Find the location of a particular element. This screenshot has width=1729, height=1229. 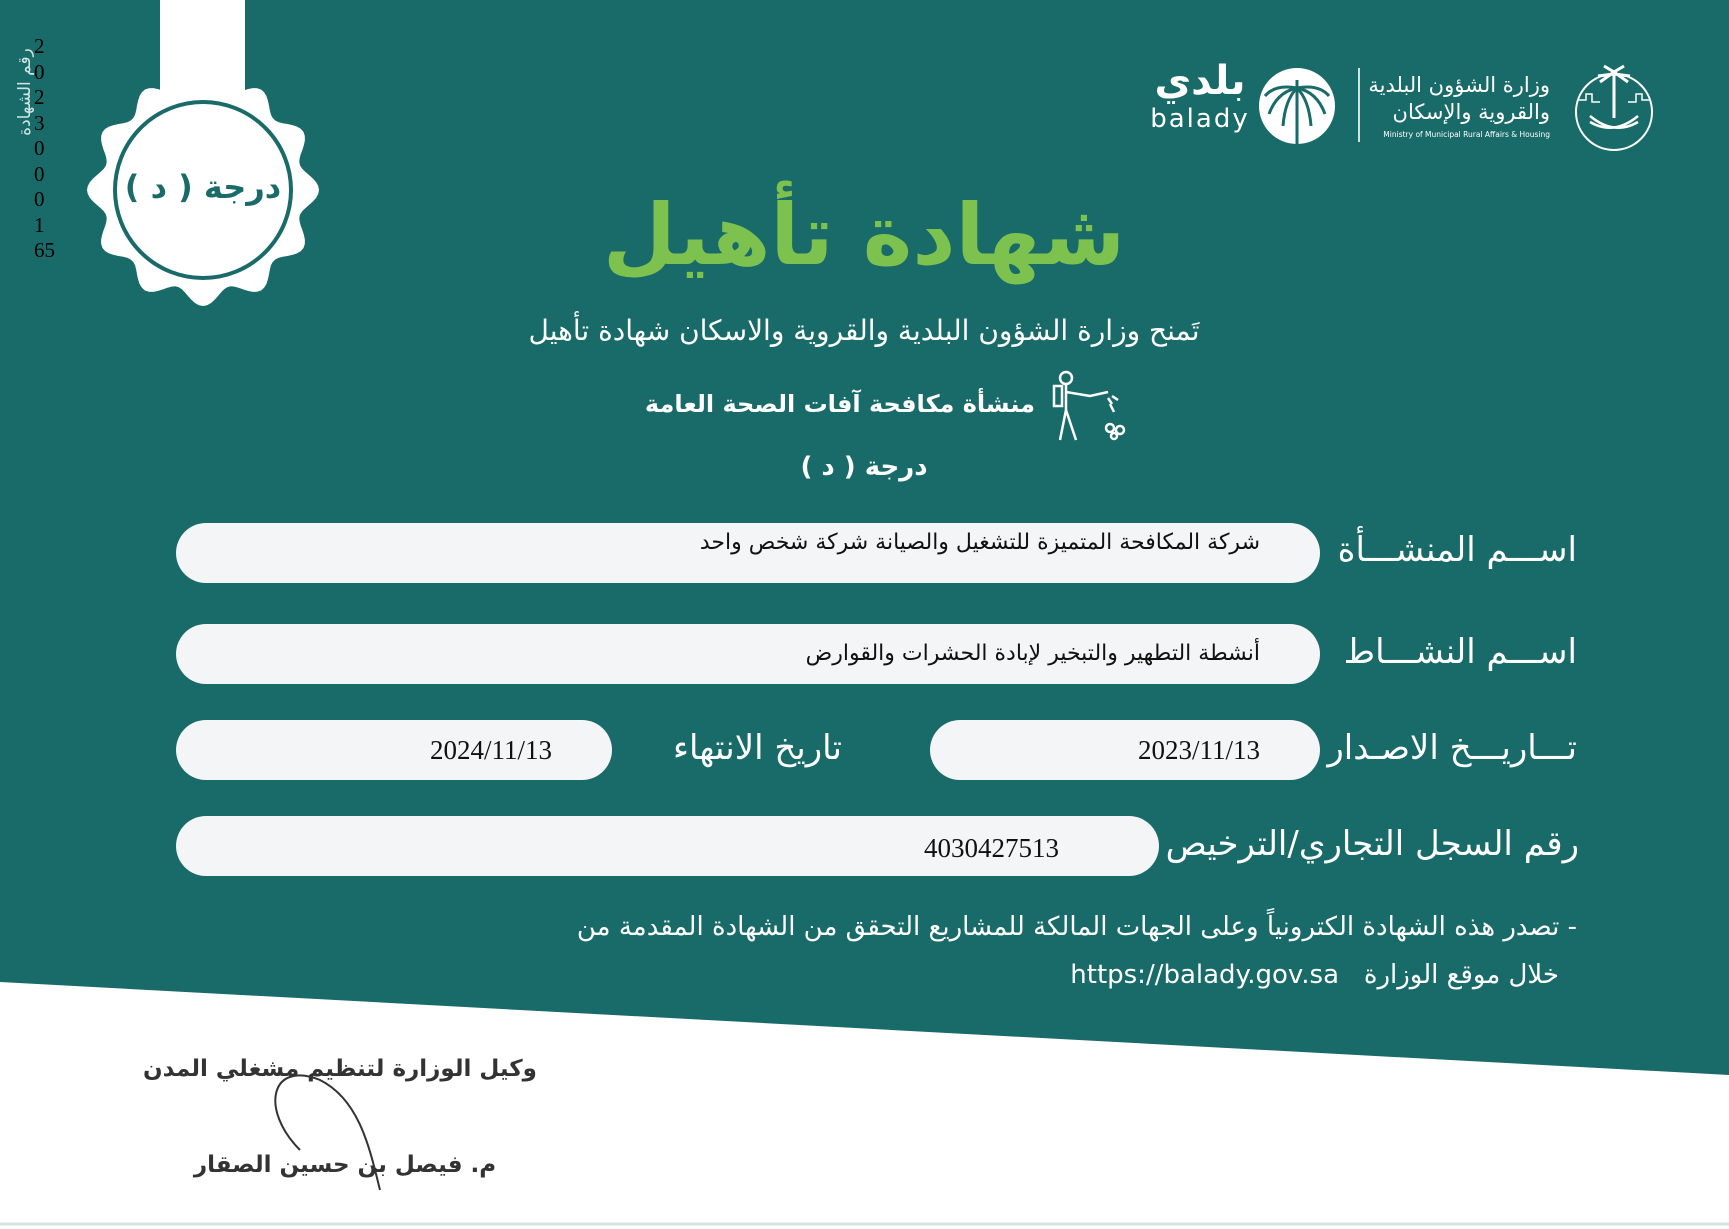

seal-grade: درجة ( د ) is located at coordinates (203, 187).